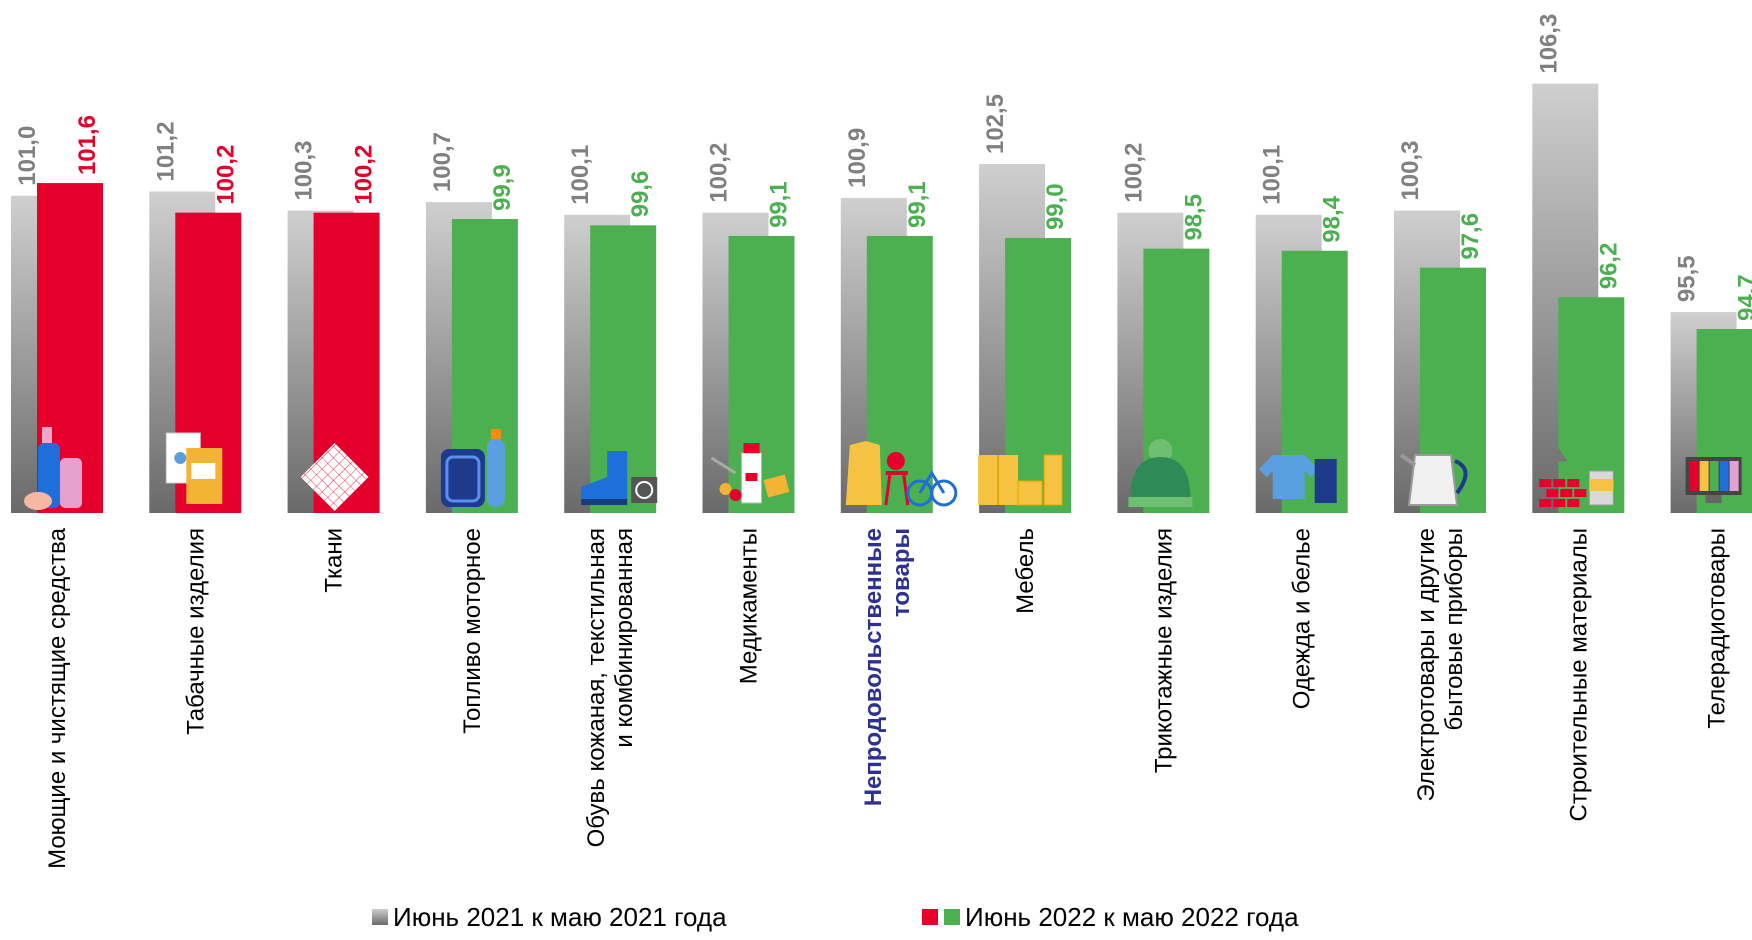 This screenshot has width=1752, height=940. Describe the element at coordinates (53, 468) in the screenshot. I see `detergent-icon` at that location.